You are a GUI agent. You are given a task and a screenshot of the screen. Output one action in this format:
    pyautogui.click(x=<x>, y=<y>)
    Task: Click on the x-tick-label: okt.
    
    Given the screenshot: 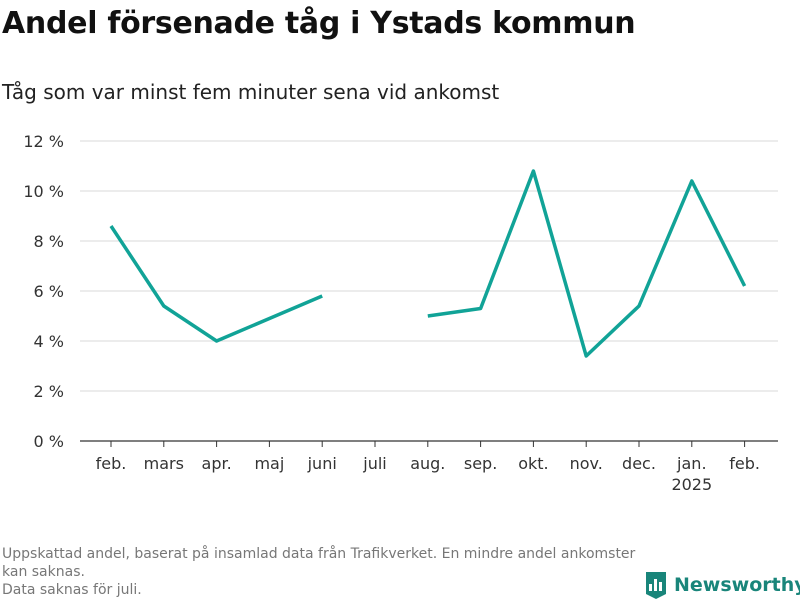 What is the action you would take?
    pyautogui.click(x=533, y=463)
    